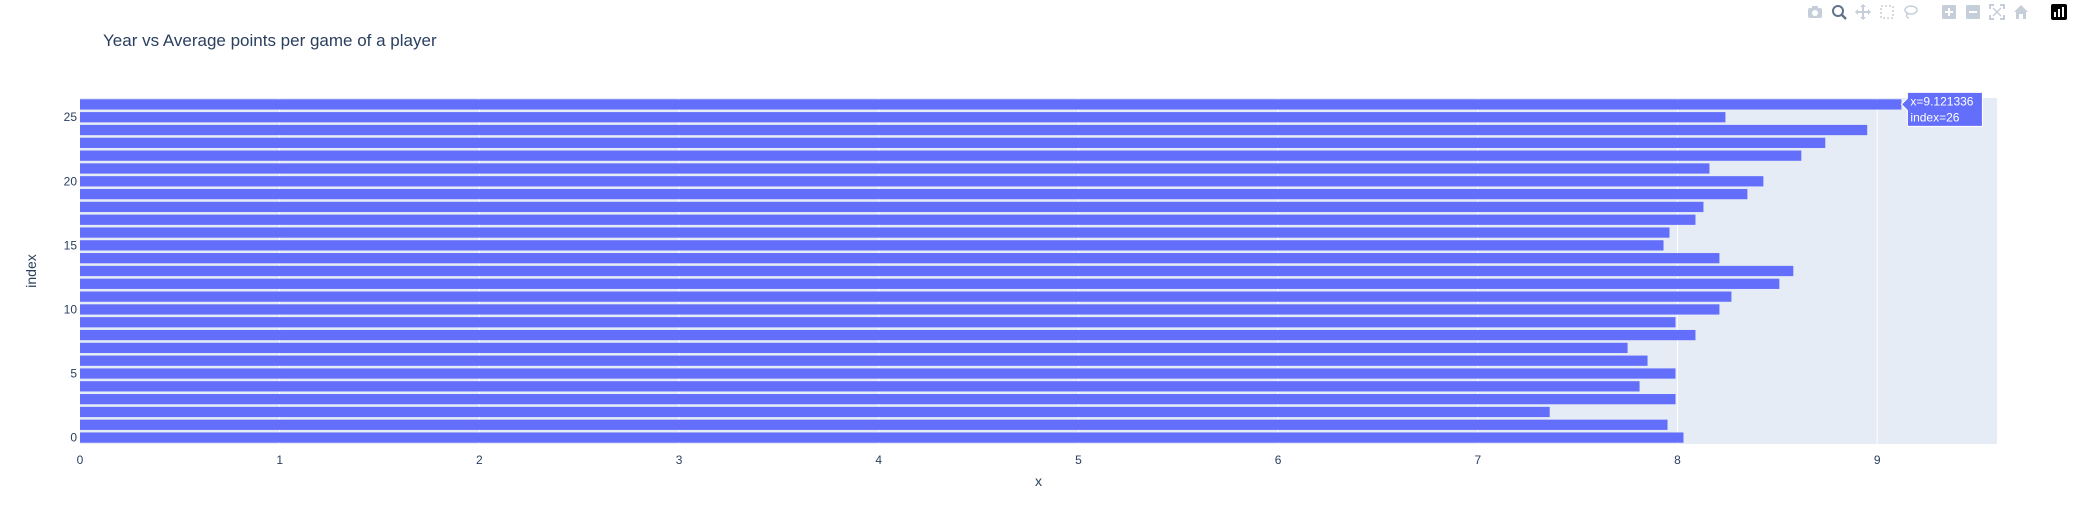 Image resolution: width=2077 pixels, height=522 pixels. What do you see at coordinates (71, 309) in the screenshot?
I see `y-tick-label: 10` at bounding box center [71, 309].